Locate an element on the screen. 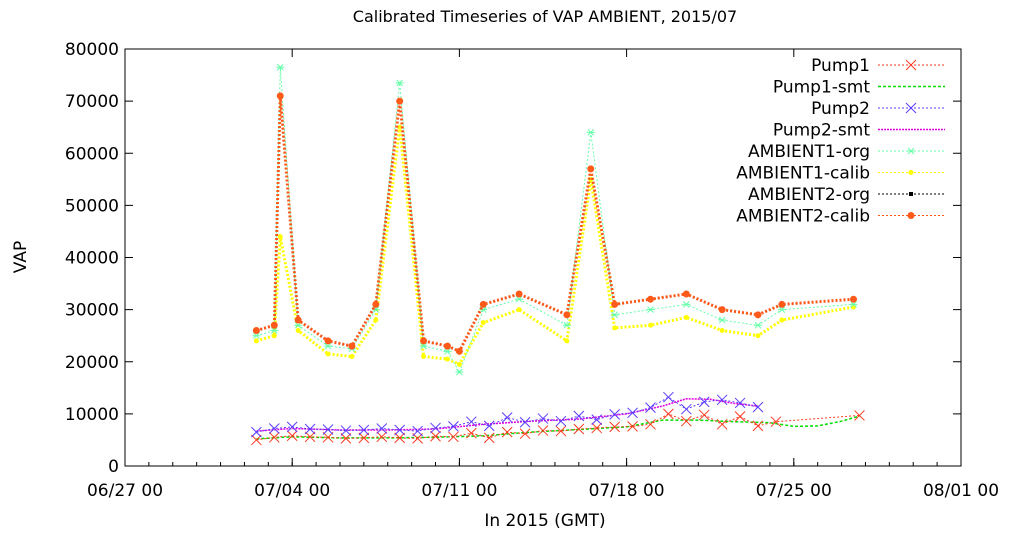  y-tick-label: 50000 is located at coordinates (92, 206).